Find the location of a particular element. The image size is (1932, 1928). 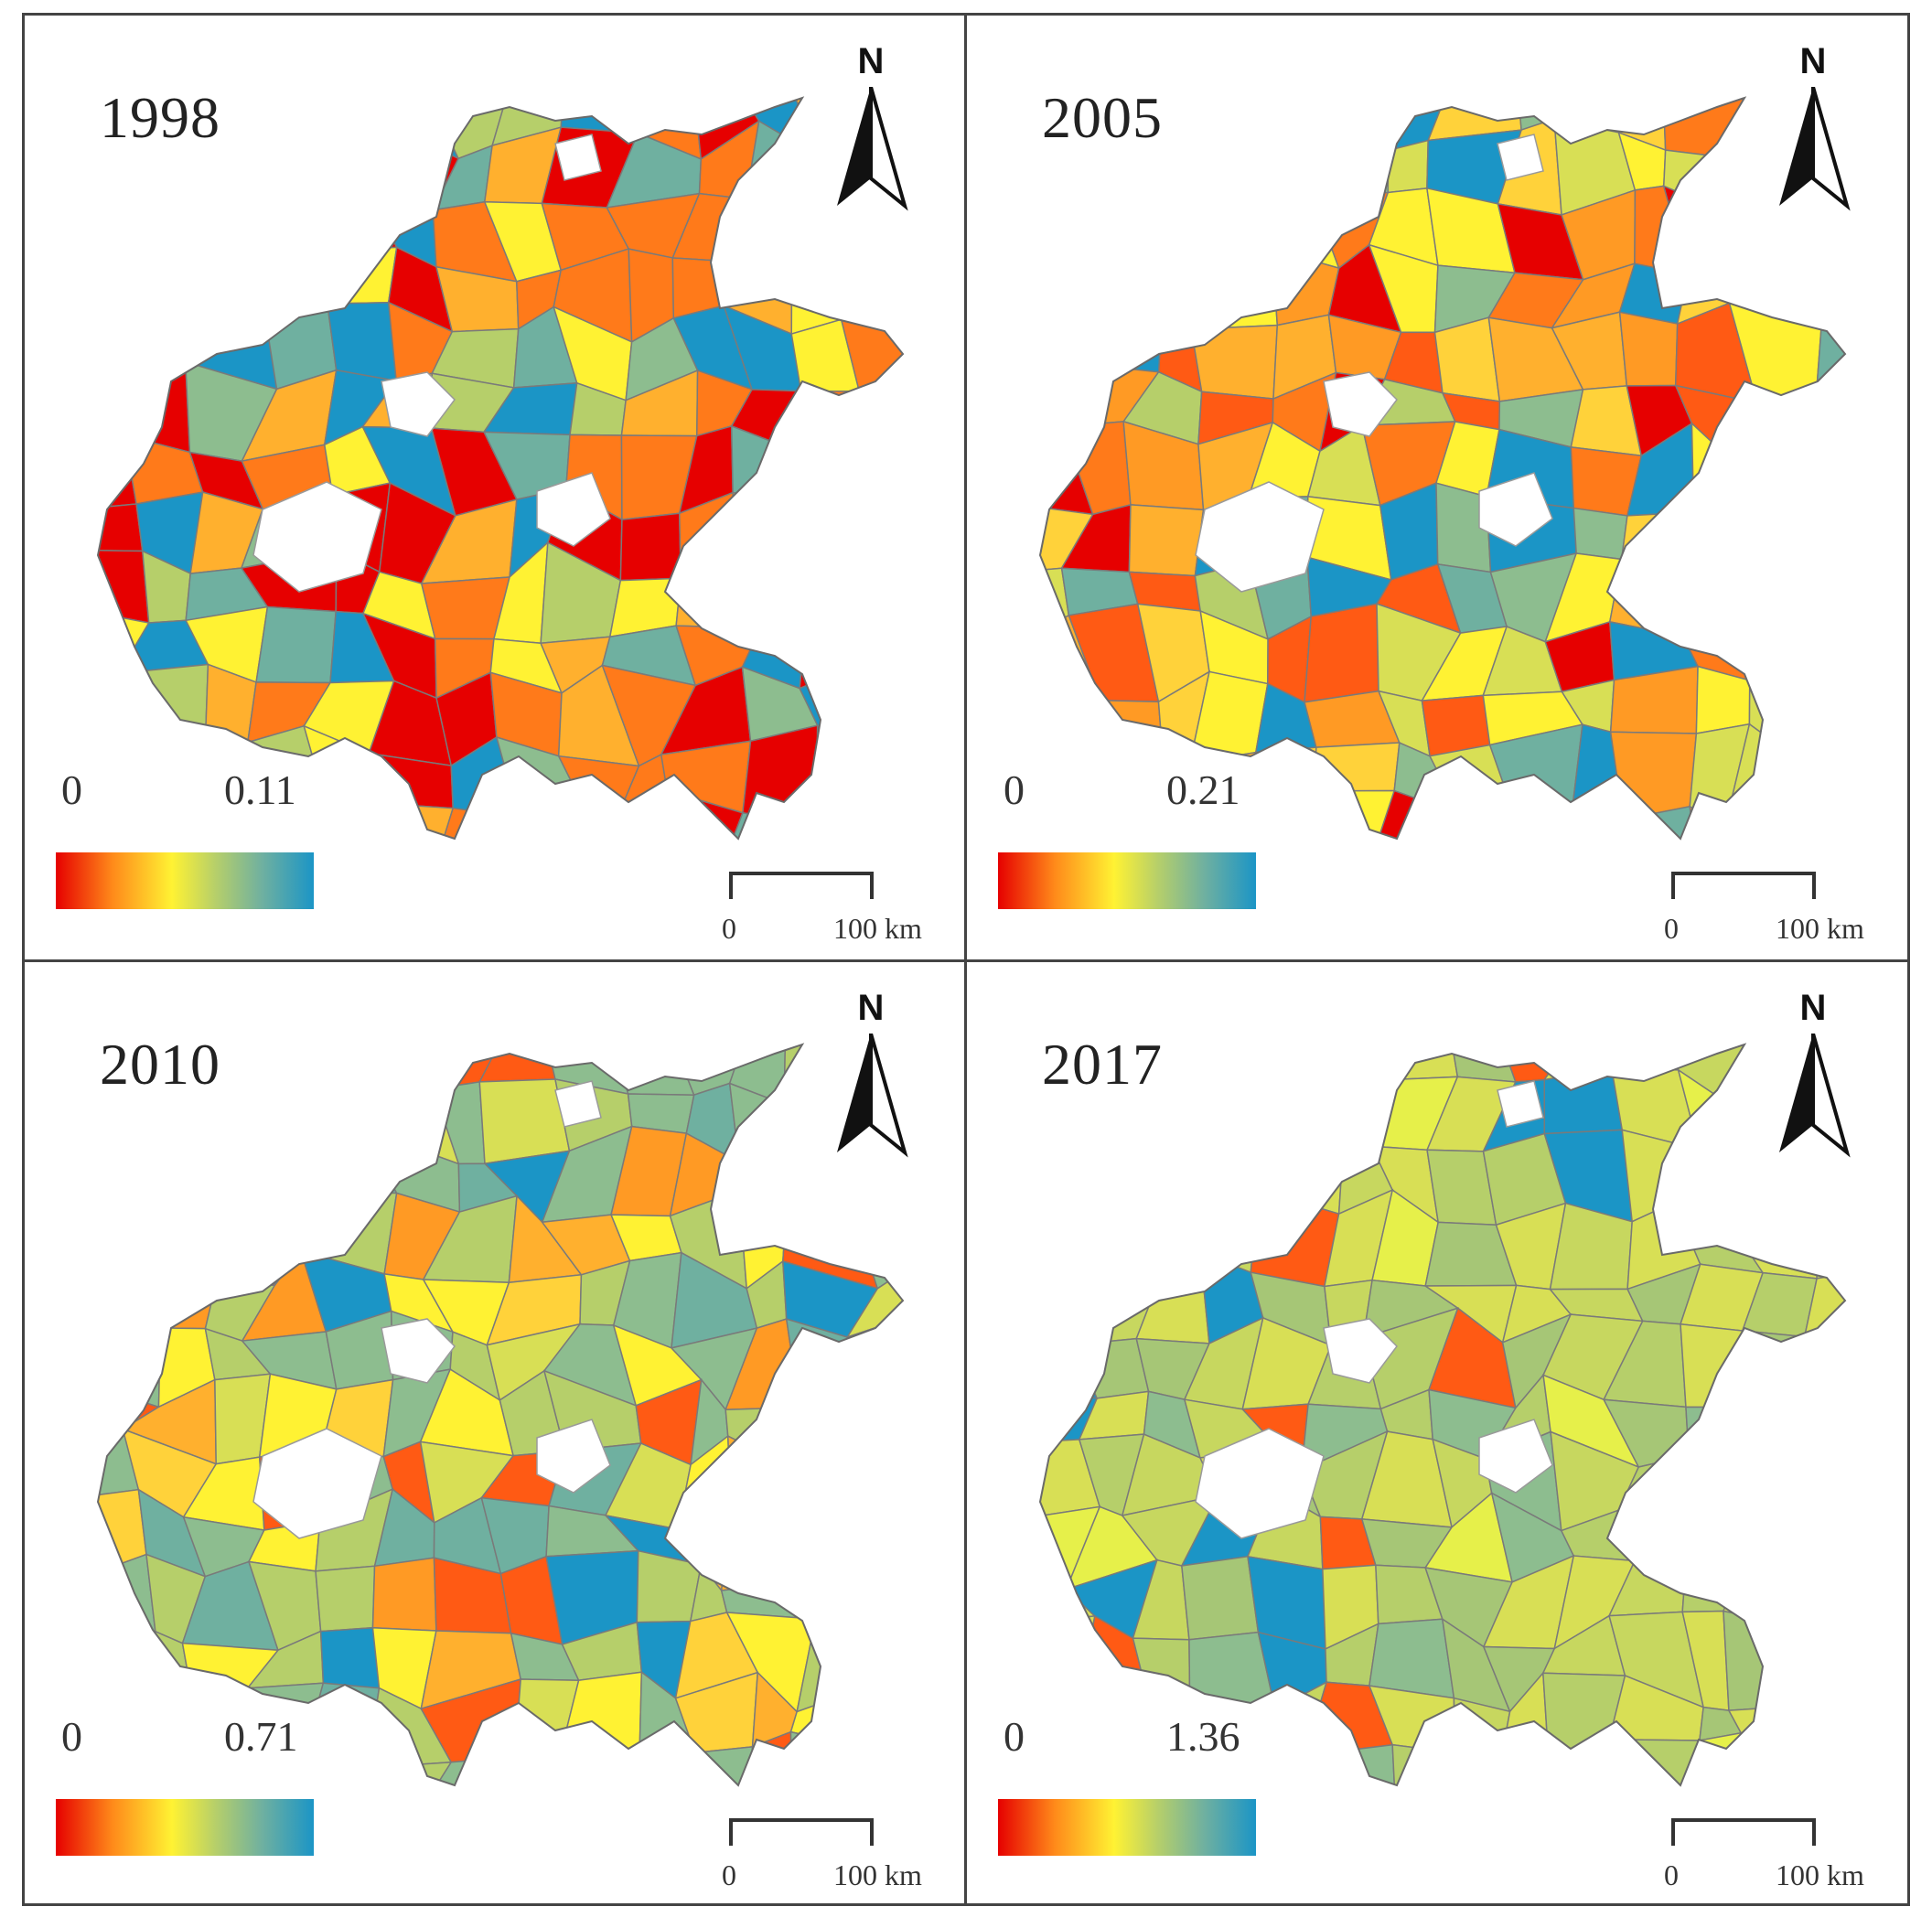

year-label: 2017 is located at coordinates (1103, 1064).